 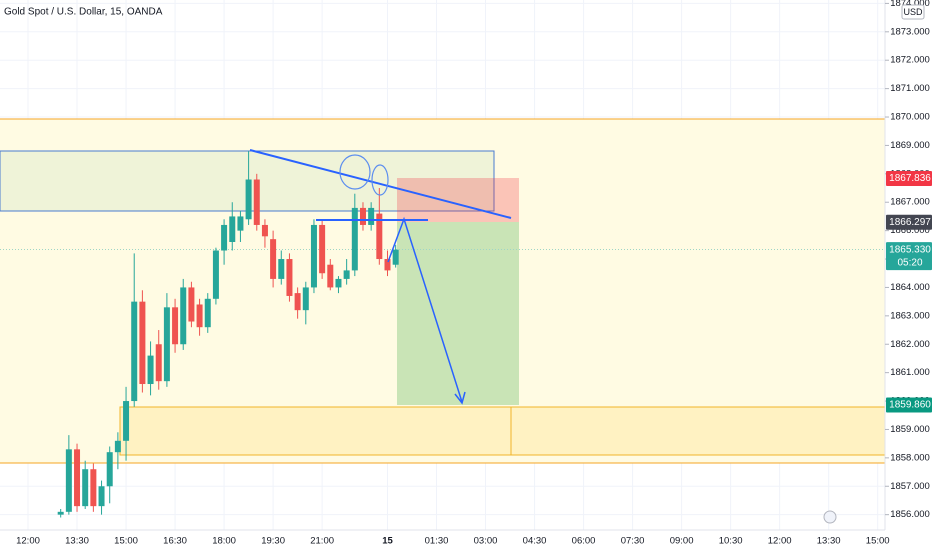 I want to click on y-tick-label: 1861.000, so click(x=910, y=372).